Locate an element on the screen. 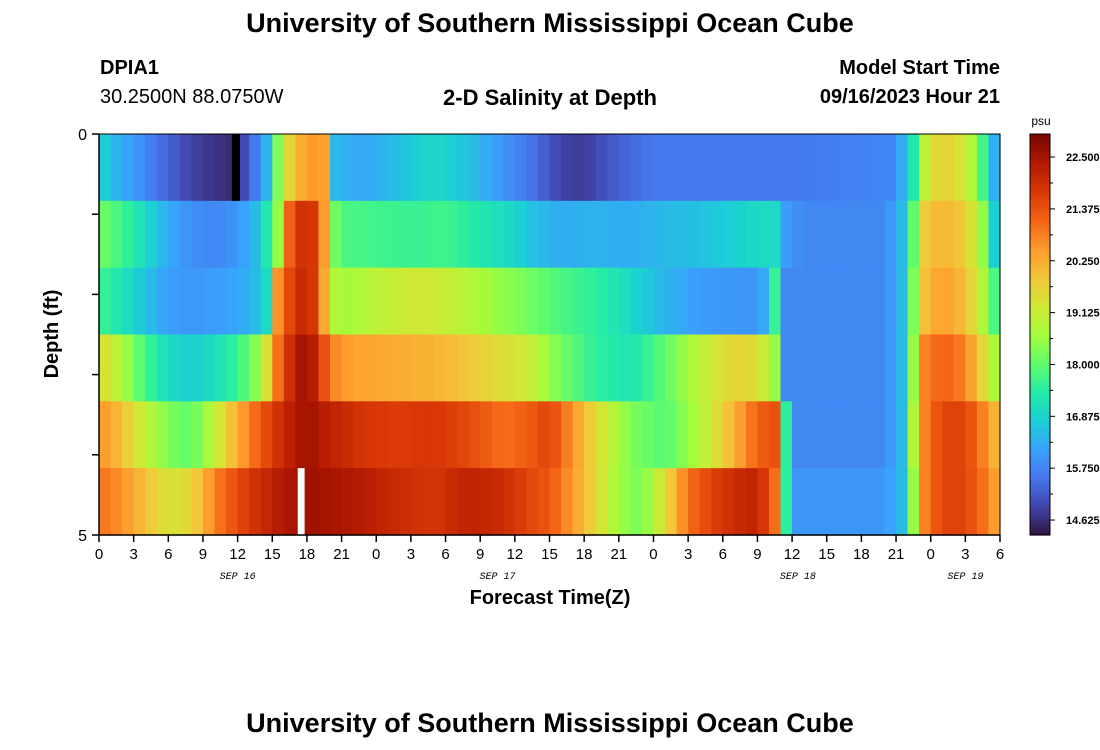  station-id: DPIA1 is located at coordinates (129, 68).